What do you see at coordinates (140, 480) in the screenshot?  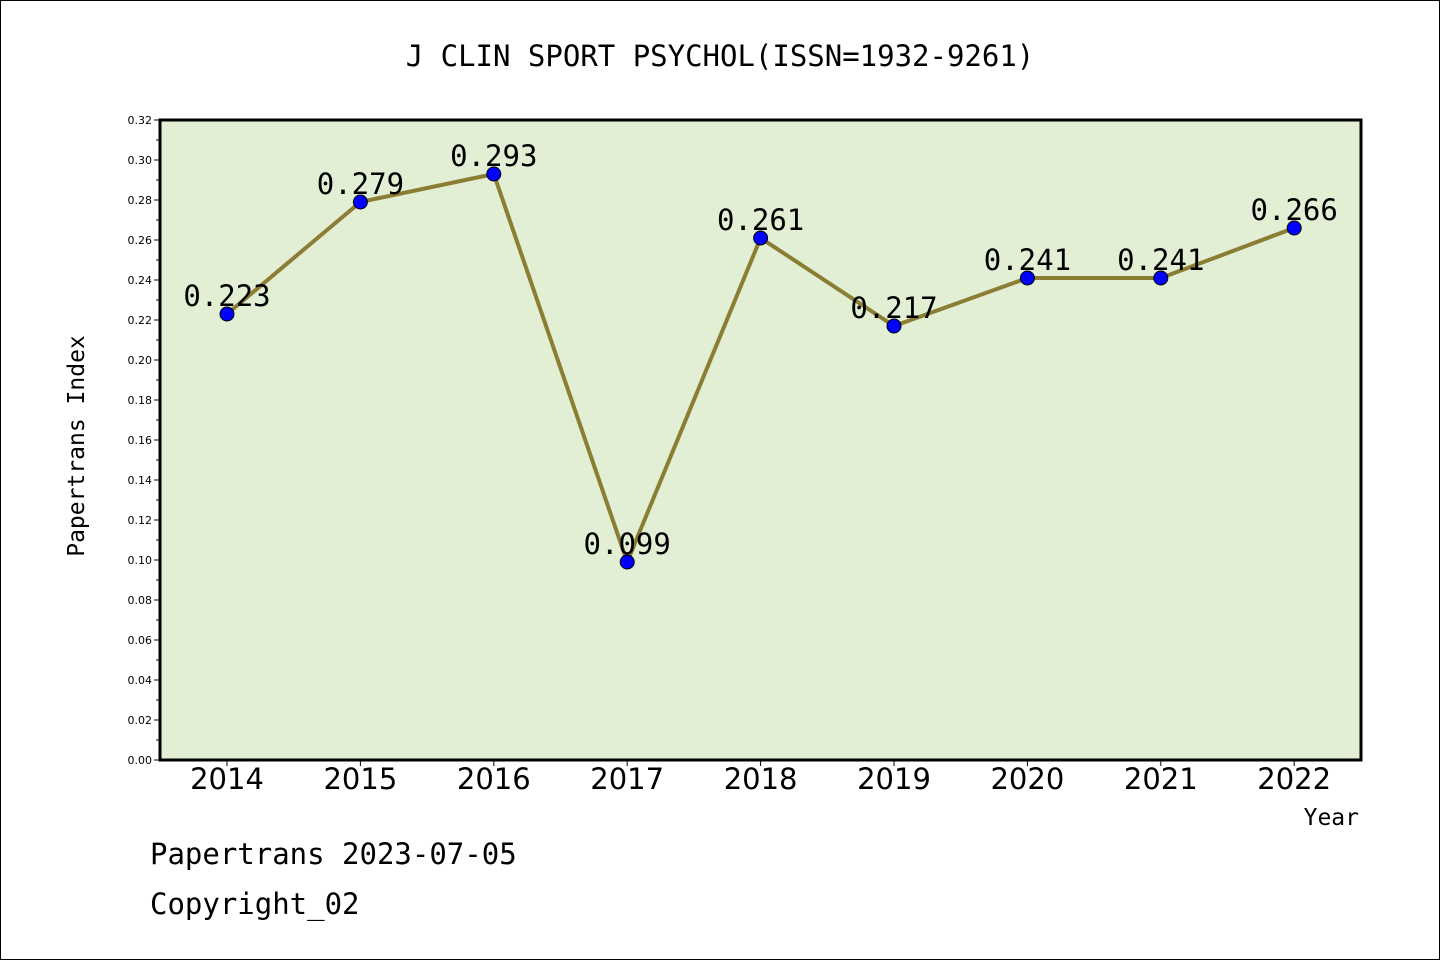 I see `y-tick-label: 0.14` at bounding box center [140, 480].